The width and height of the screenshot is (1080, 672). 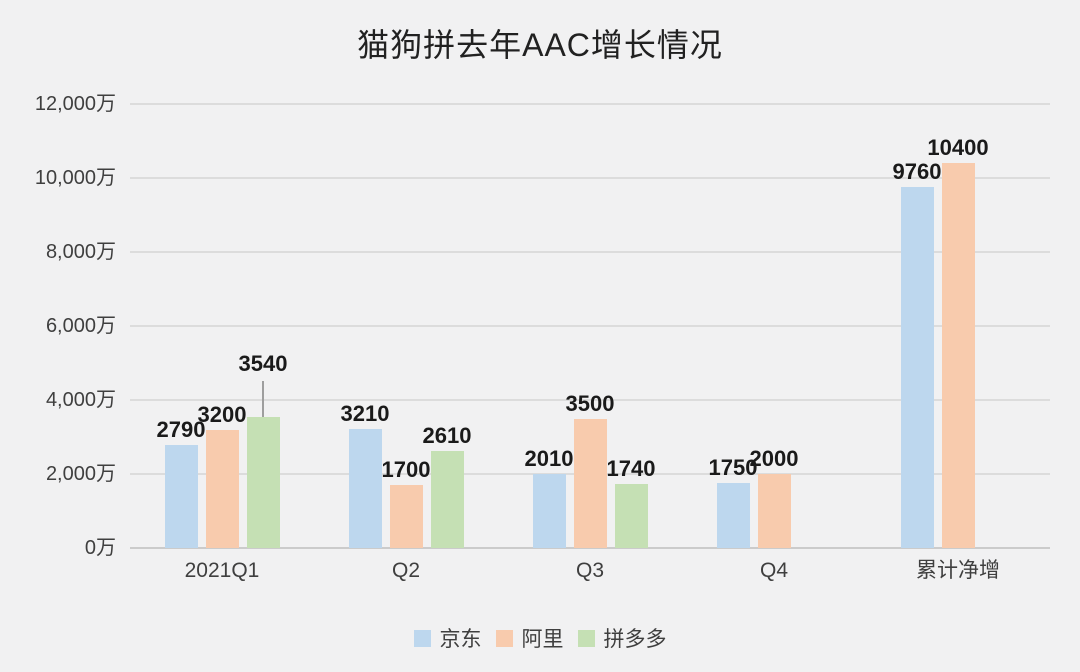 What do you see at coordinates (100, 548) in the screenshot?
I see `y-axis-tick-label: 0万` at bounding box center [100, 548].